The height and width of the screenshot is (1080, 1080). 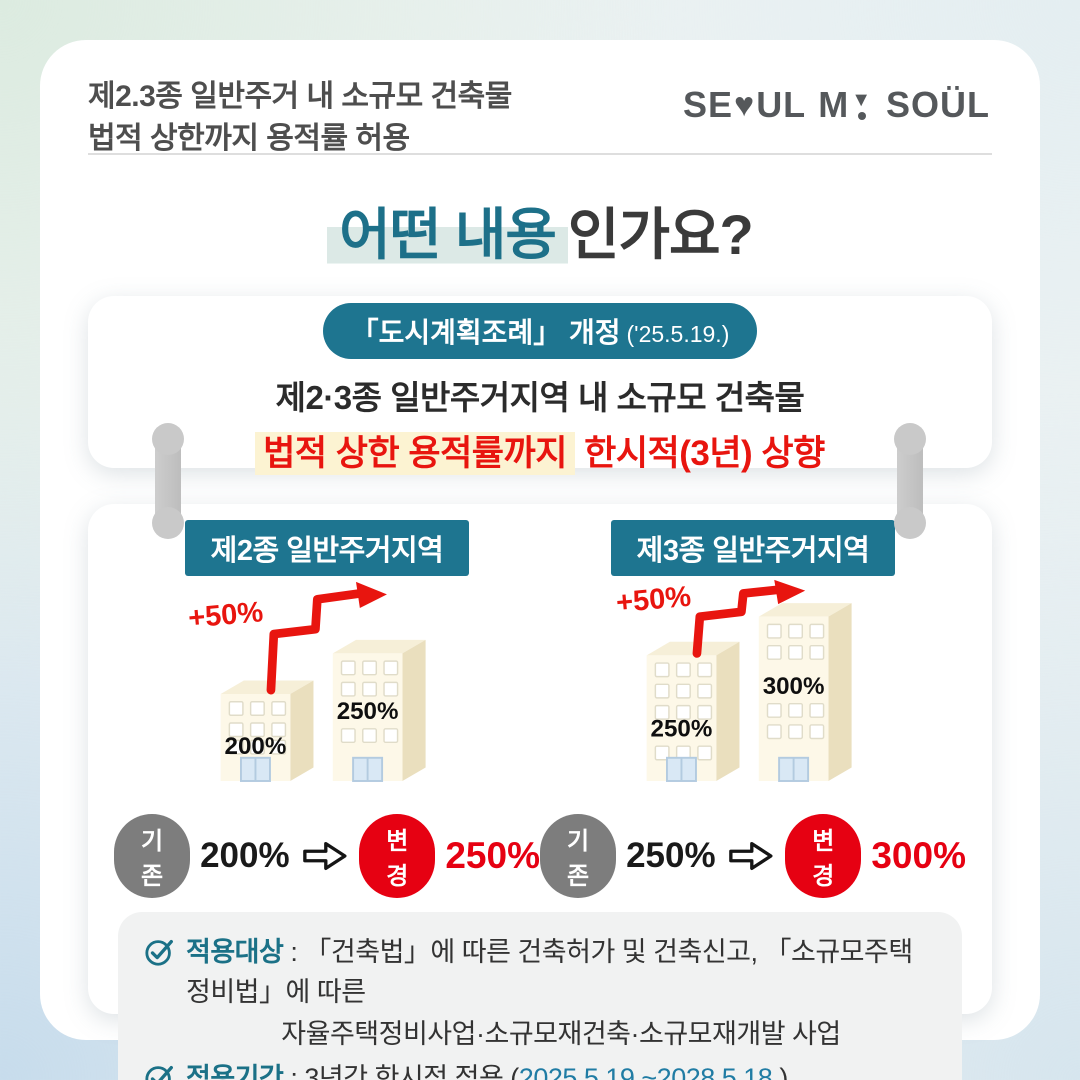 What do you see at coordinates (781, 104) in the screenshot?
I see `logo-text: UL` at bounding box center [781, 104].